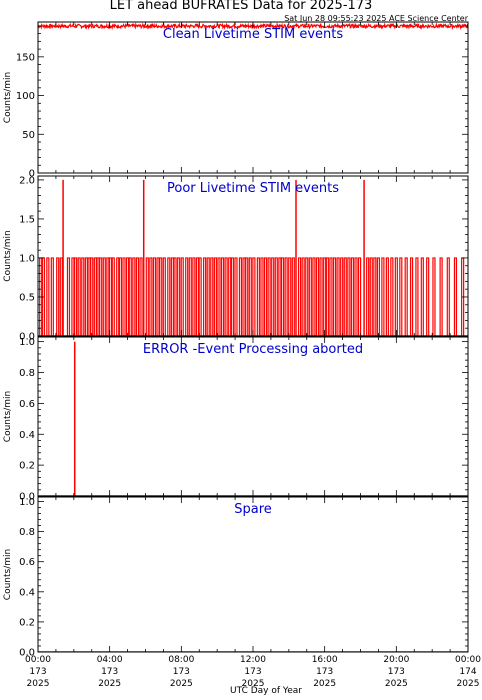 The width and height of the screenshot is (482, 700). What do you see at coordinates (25, 57) in the screenshot?
I see `y-tick-label: 150` at bounding box center [25, 57].